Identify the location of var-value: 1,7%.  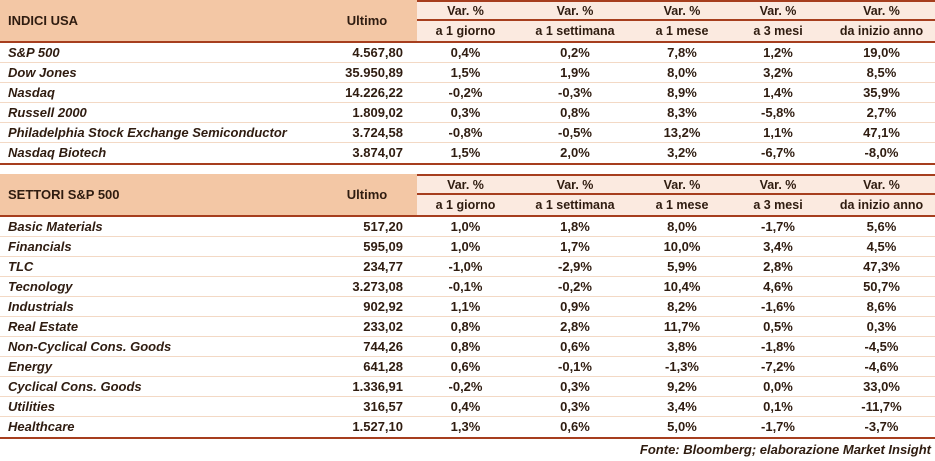
(575, 246).